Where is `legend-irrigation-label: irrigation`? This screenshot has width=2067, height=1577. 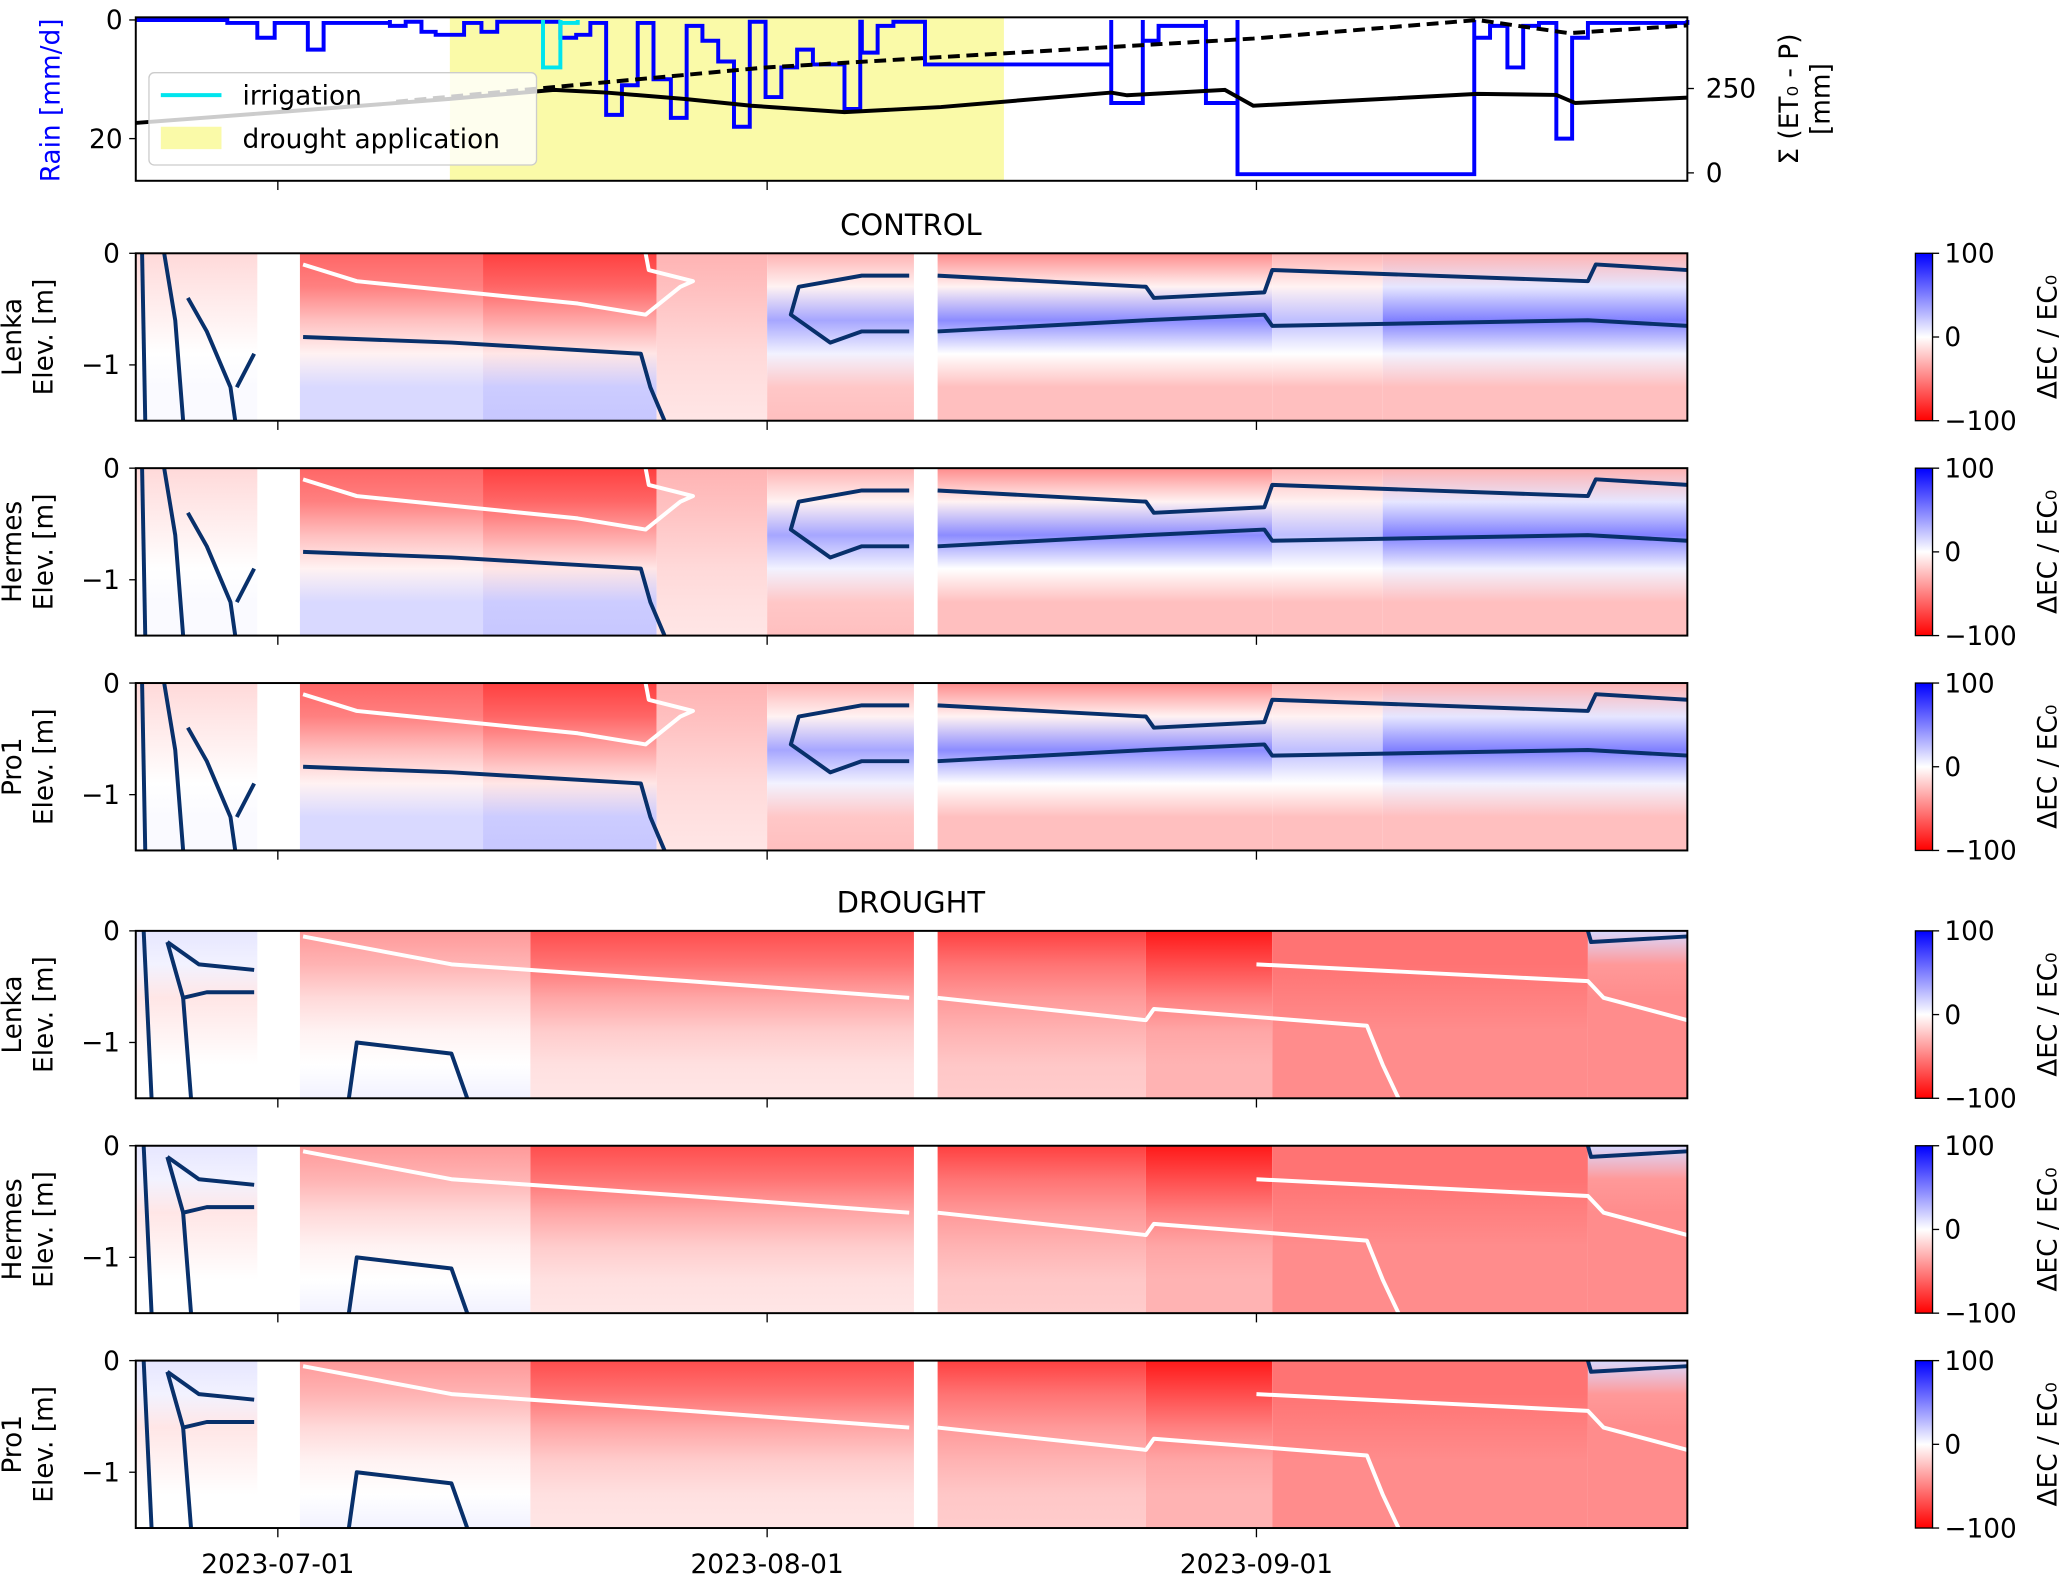 legend-irrigation-label: irrigation is located at coordinates (302, 96).